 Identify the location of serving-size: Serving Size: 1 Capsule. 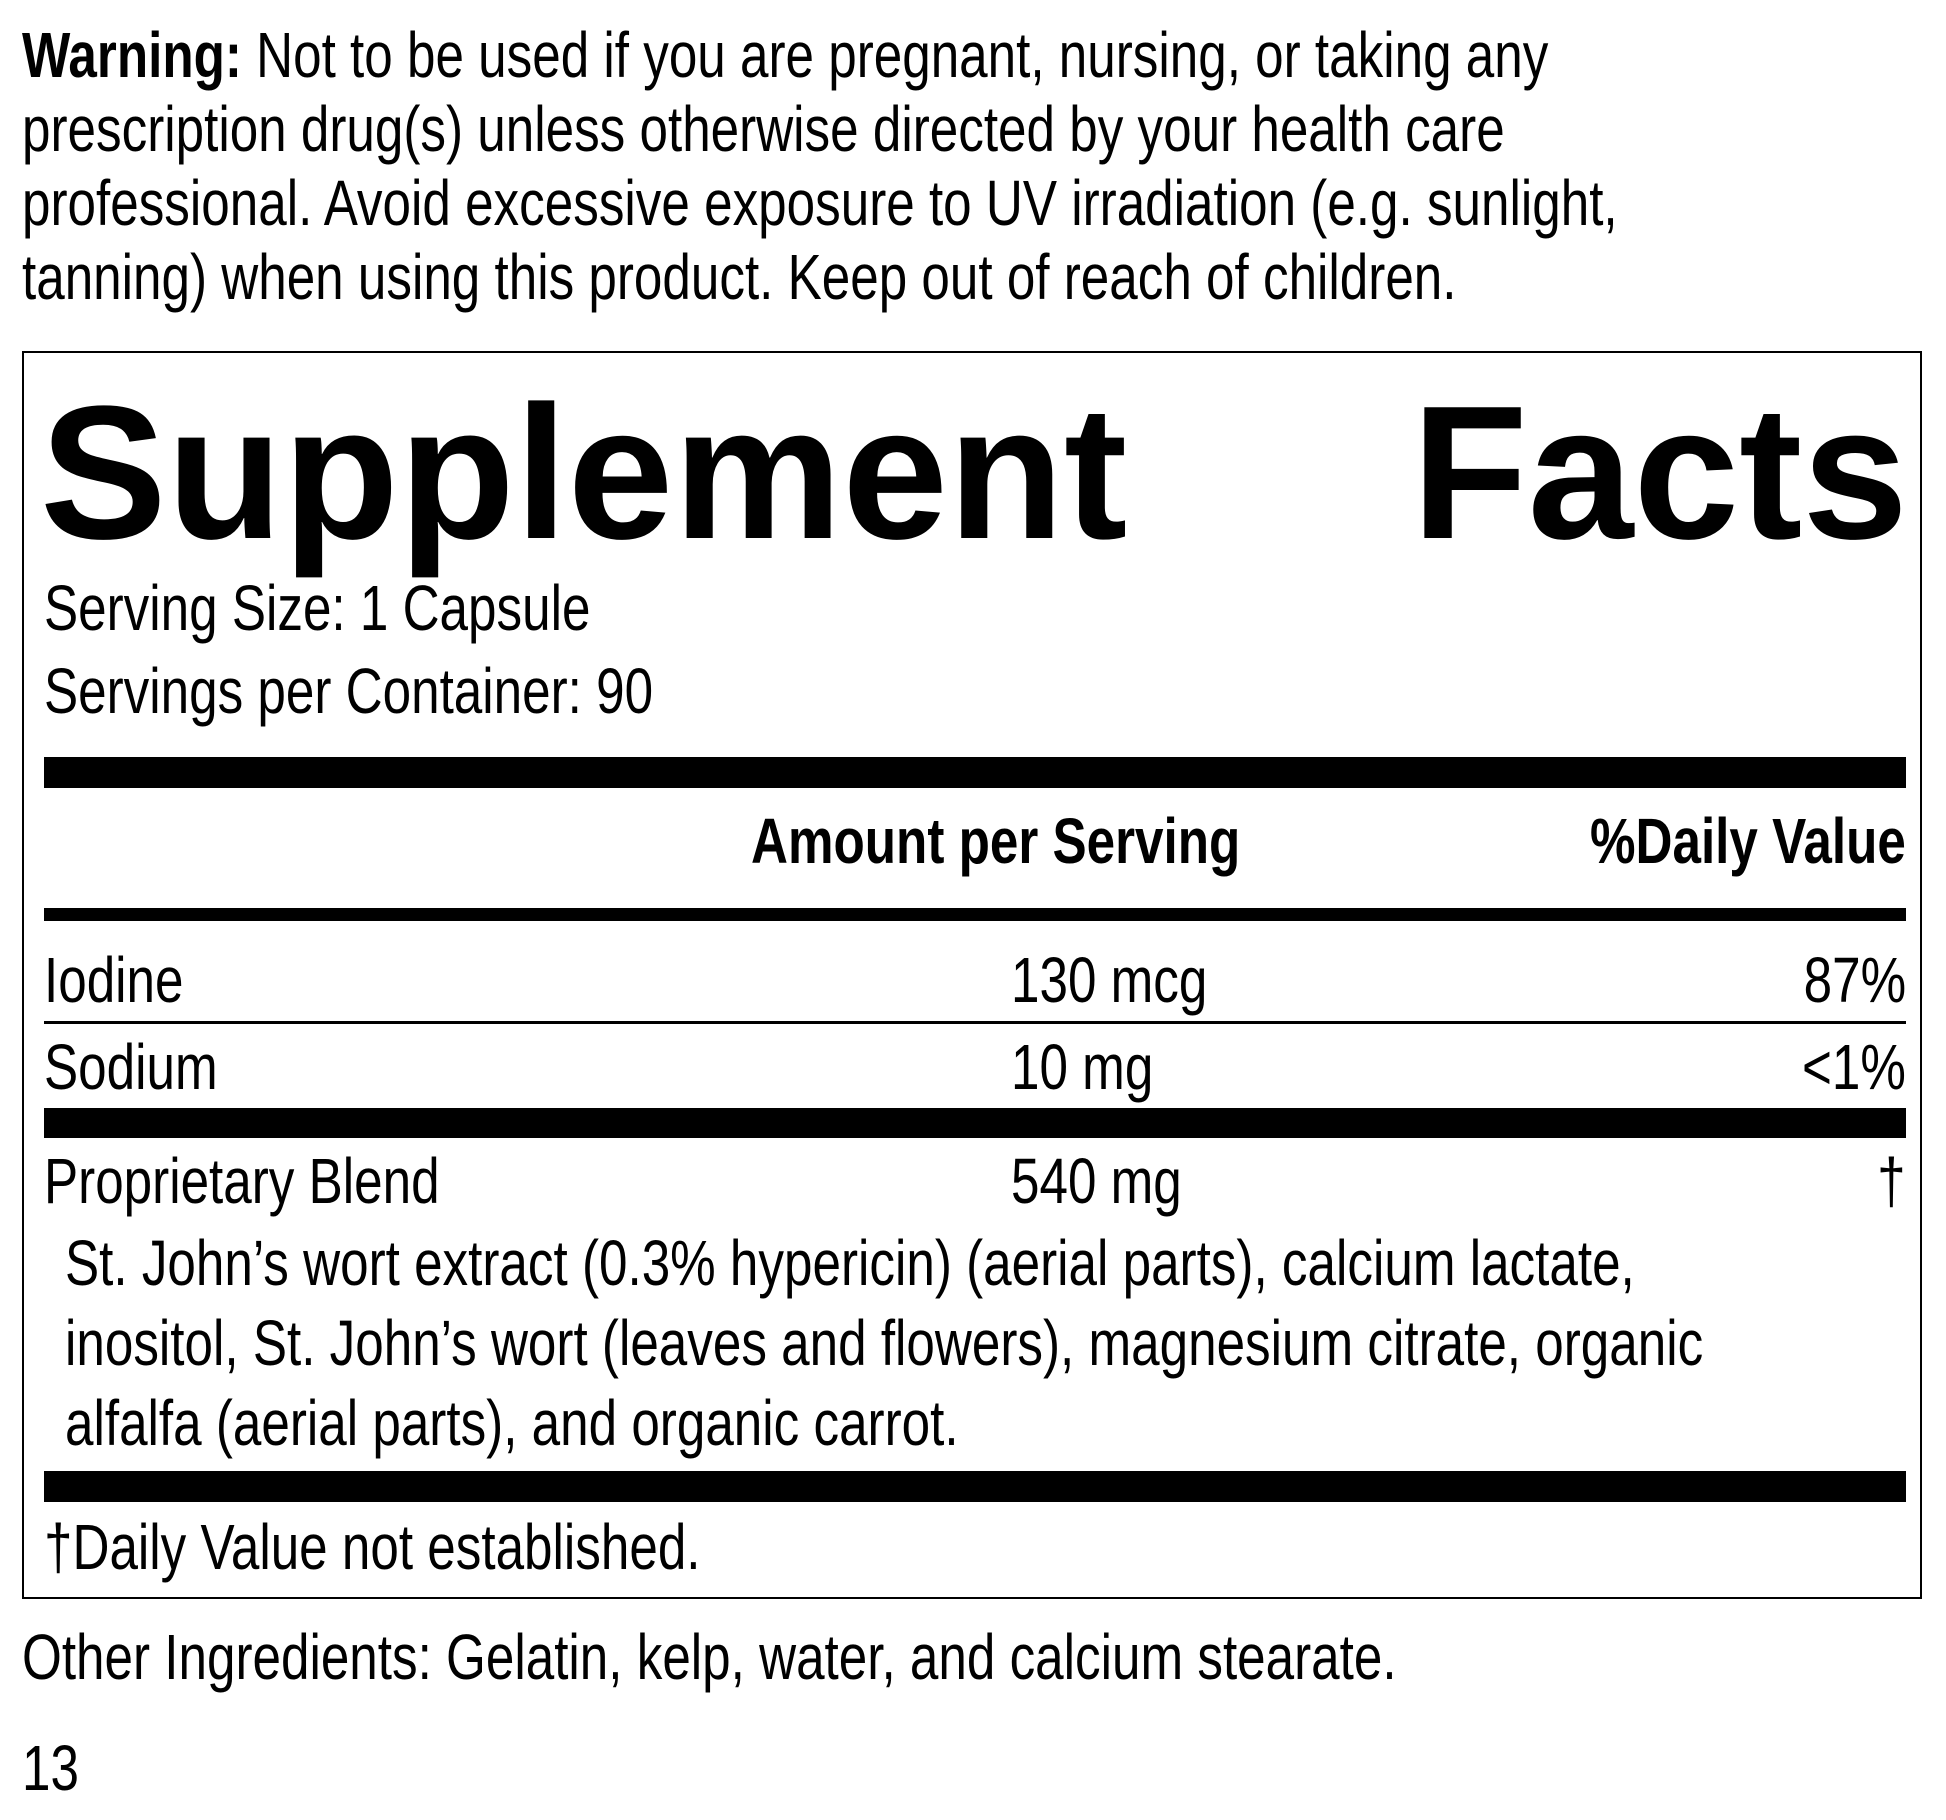
(317, 608).